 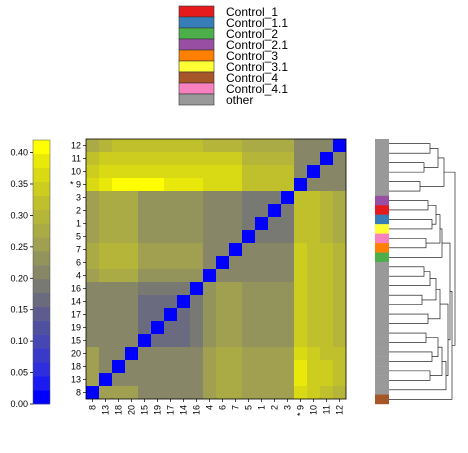 I want to click on col-label: 6, so click(x=223, y=407).